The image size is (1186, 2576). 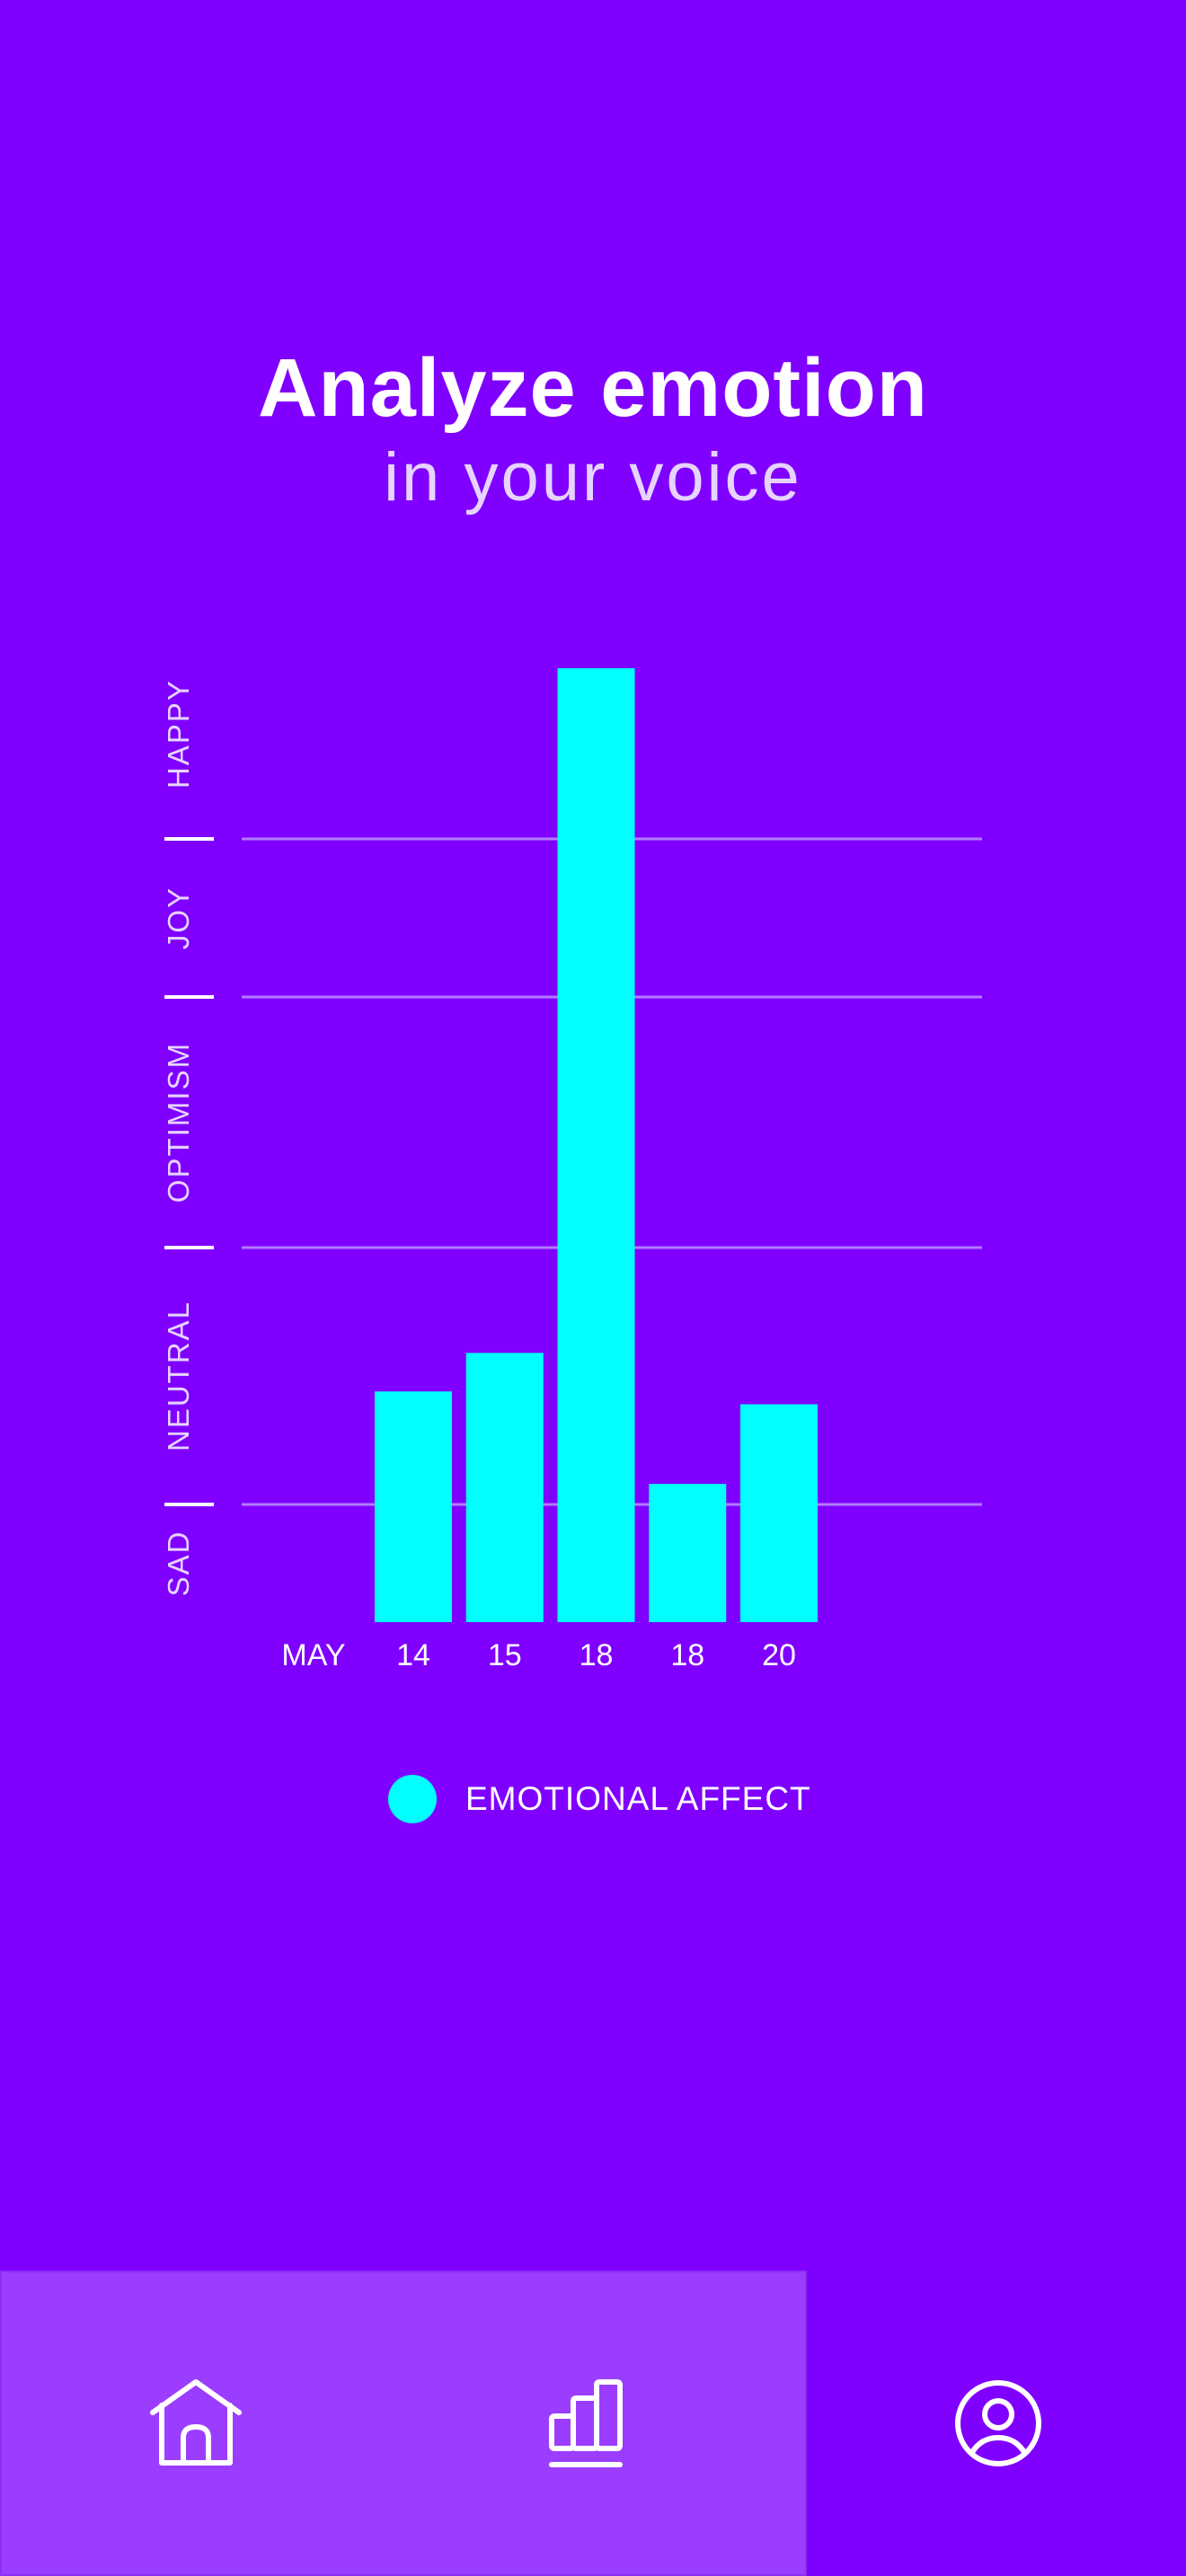 What do you see at coordinates (593, 477) in the screenshot?
I see `page-subtitle: in your voice` at bounding box center [593, 477].